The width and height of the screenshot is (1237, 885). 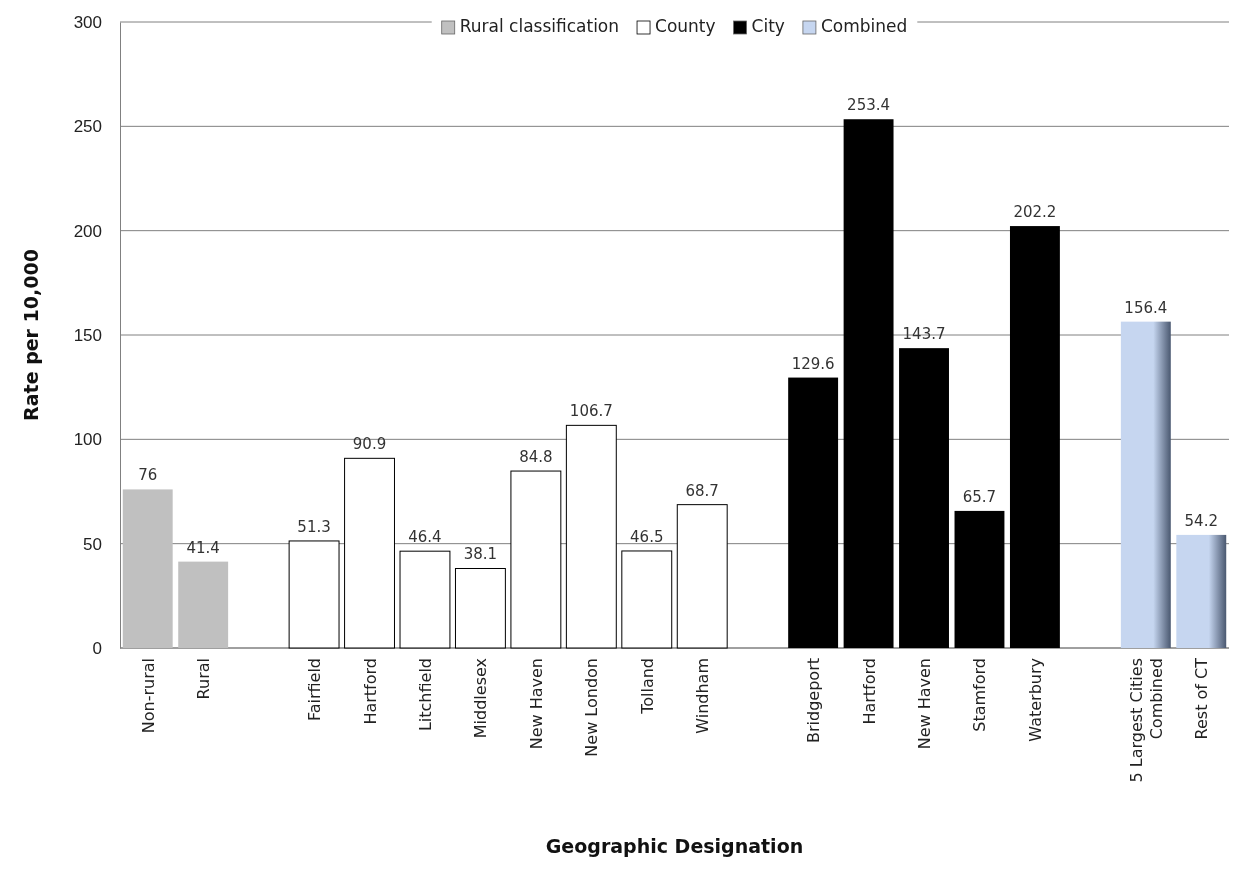 What do you see at coordinates (539, 26) in the screenshot?
I see `legend-label: Rural classification` at bounding box center [539, 26].